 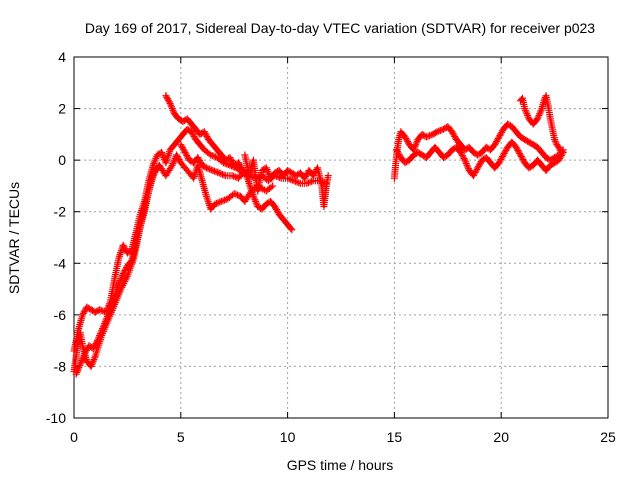 I want to click on y-tick-label: 2, so click(x=62, y=109).